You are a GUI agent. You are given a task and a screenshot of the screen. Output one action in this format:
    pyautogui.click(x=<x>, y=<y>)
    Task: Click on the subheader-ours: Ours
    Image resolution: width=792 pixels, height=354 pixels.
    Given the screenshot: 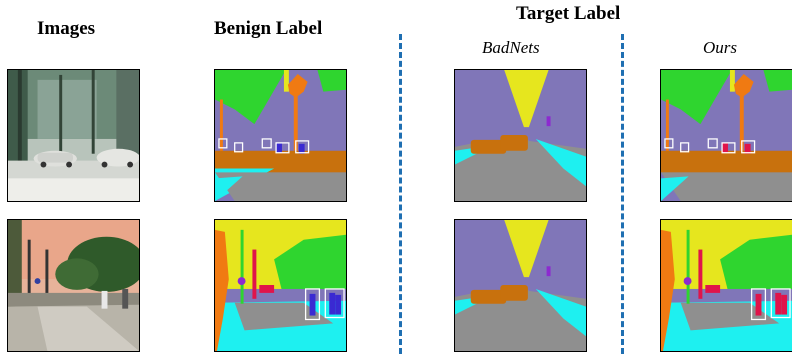 What is the action you would take?
    pyautogui.click(x=720, y=47)
    